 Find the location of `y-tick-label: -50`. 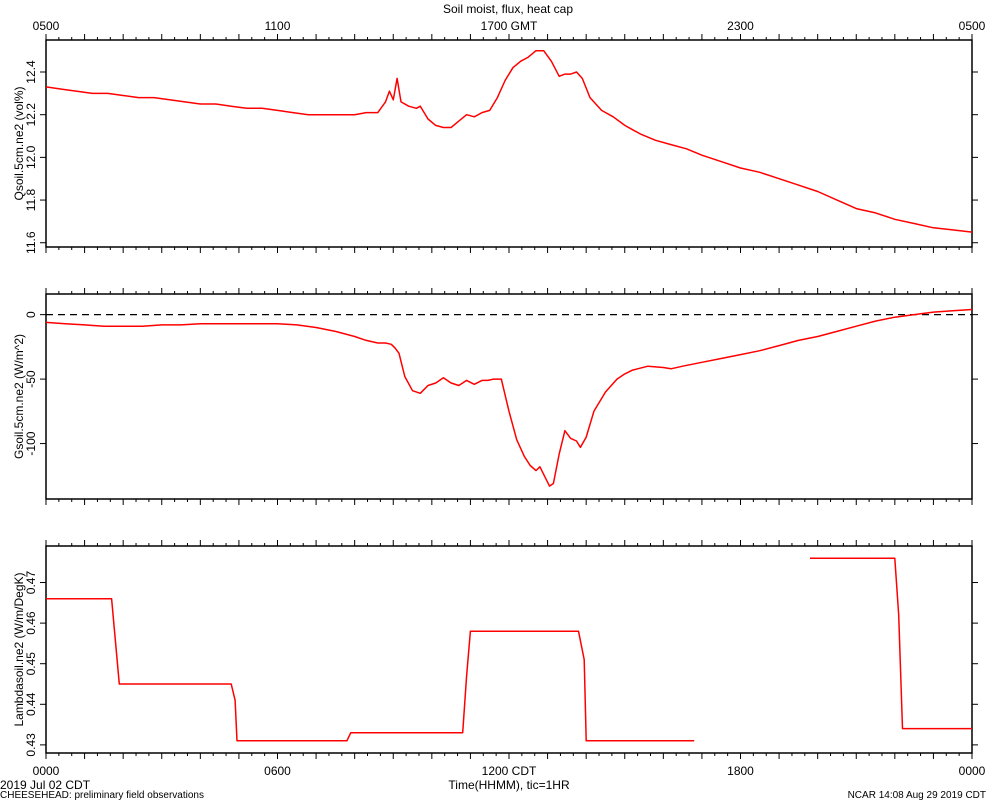

y-tick-label: -50 is located at coordinates (31, 379).